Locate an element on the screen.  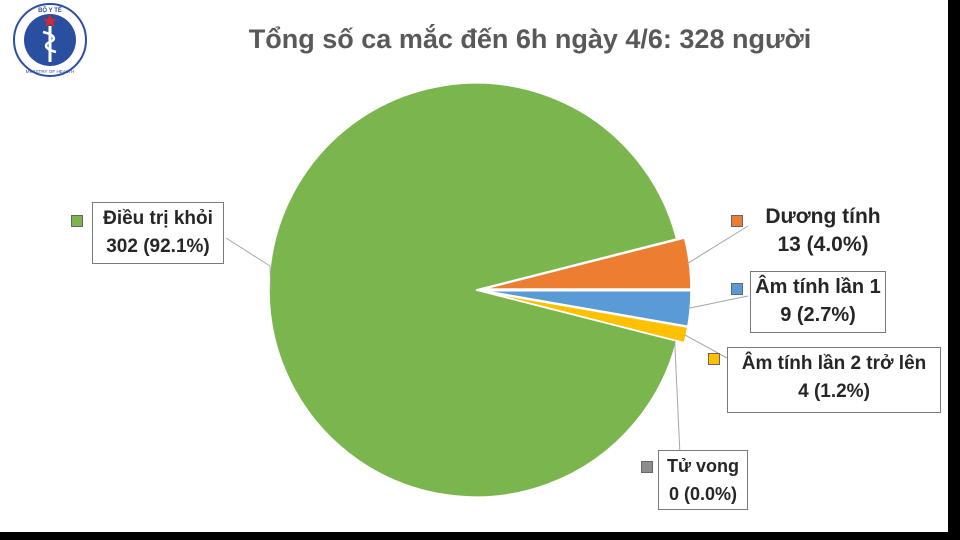
callout-duong-tinh: Dương tính 13 (4.0%) is located at coordinates (812, 234).